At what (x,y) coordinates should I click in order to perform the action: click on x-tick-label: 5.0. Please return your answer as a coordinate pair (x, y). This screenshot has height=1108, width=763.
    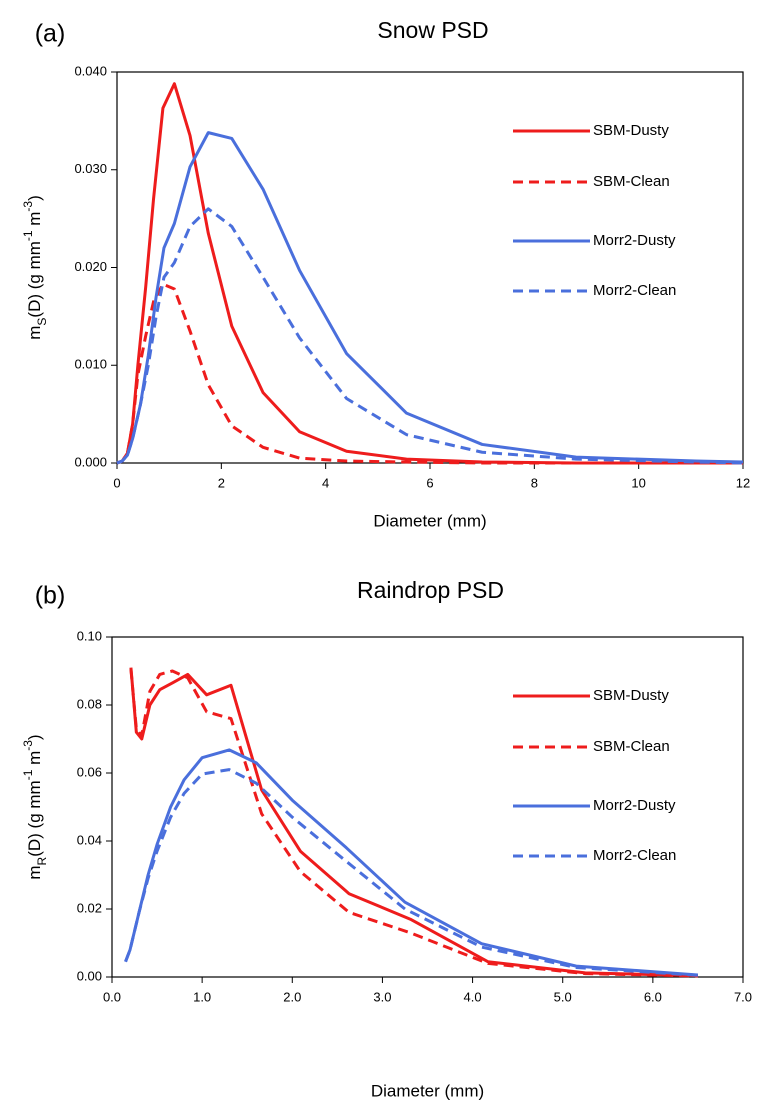
    Looking at the image, I should click on (563, 996).